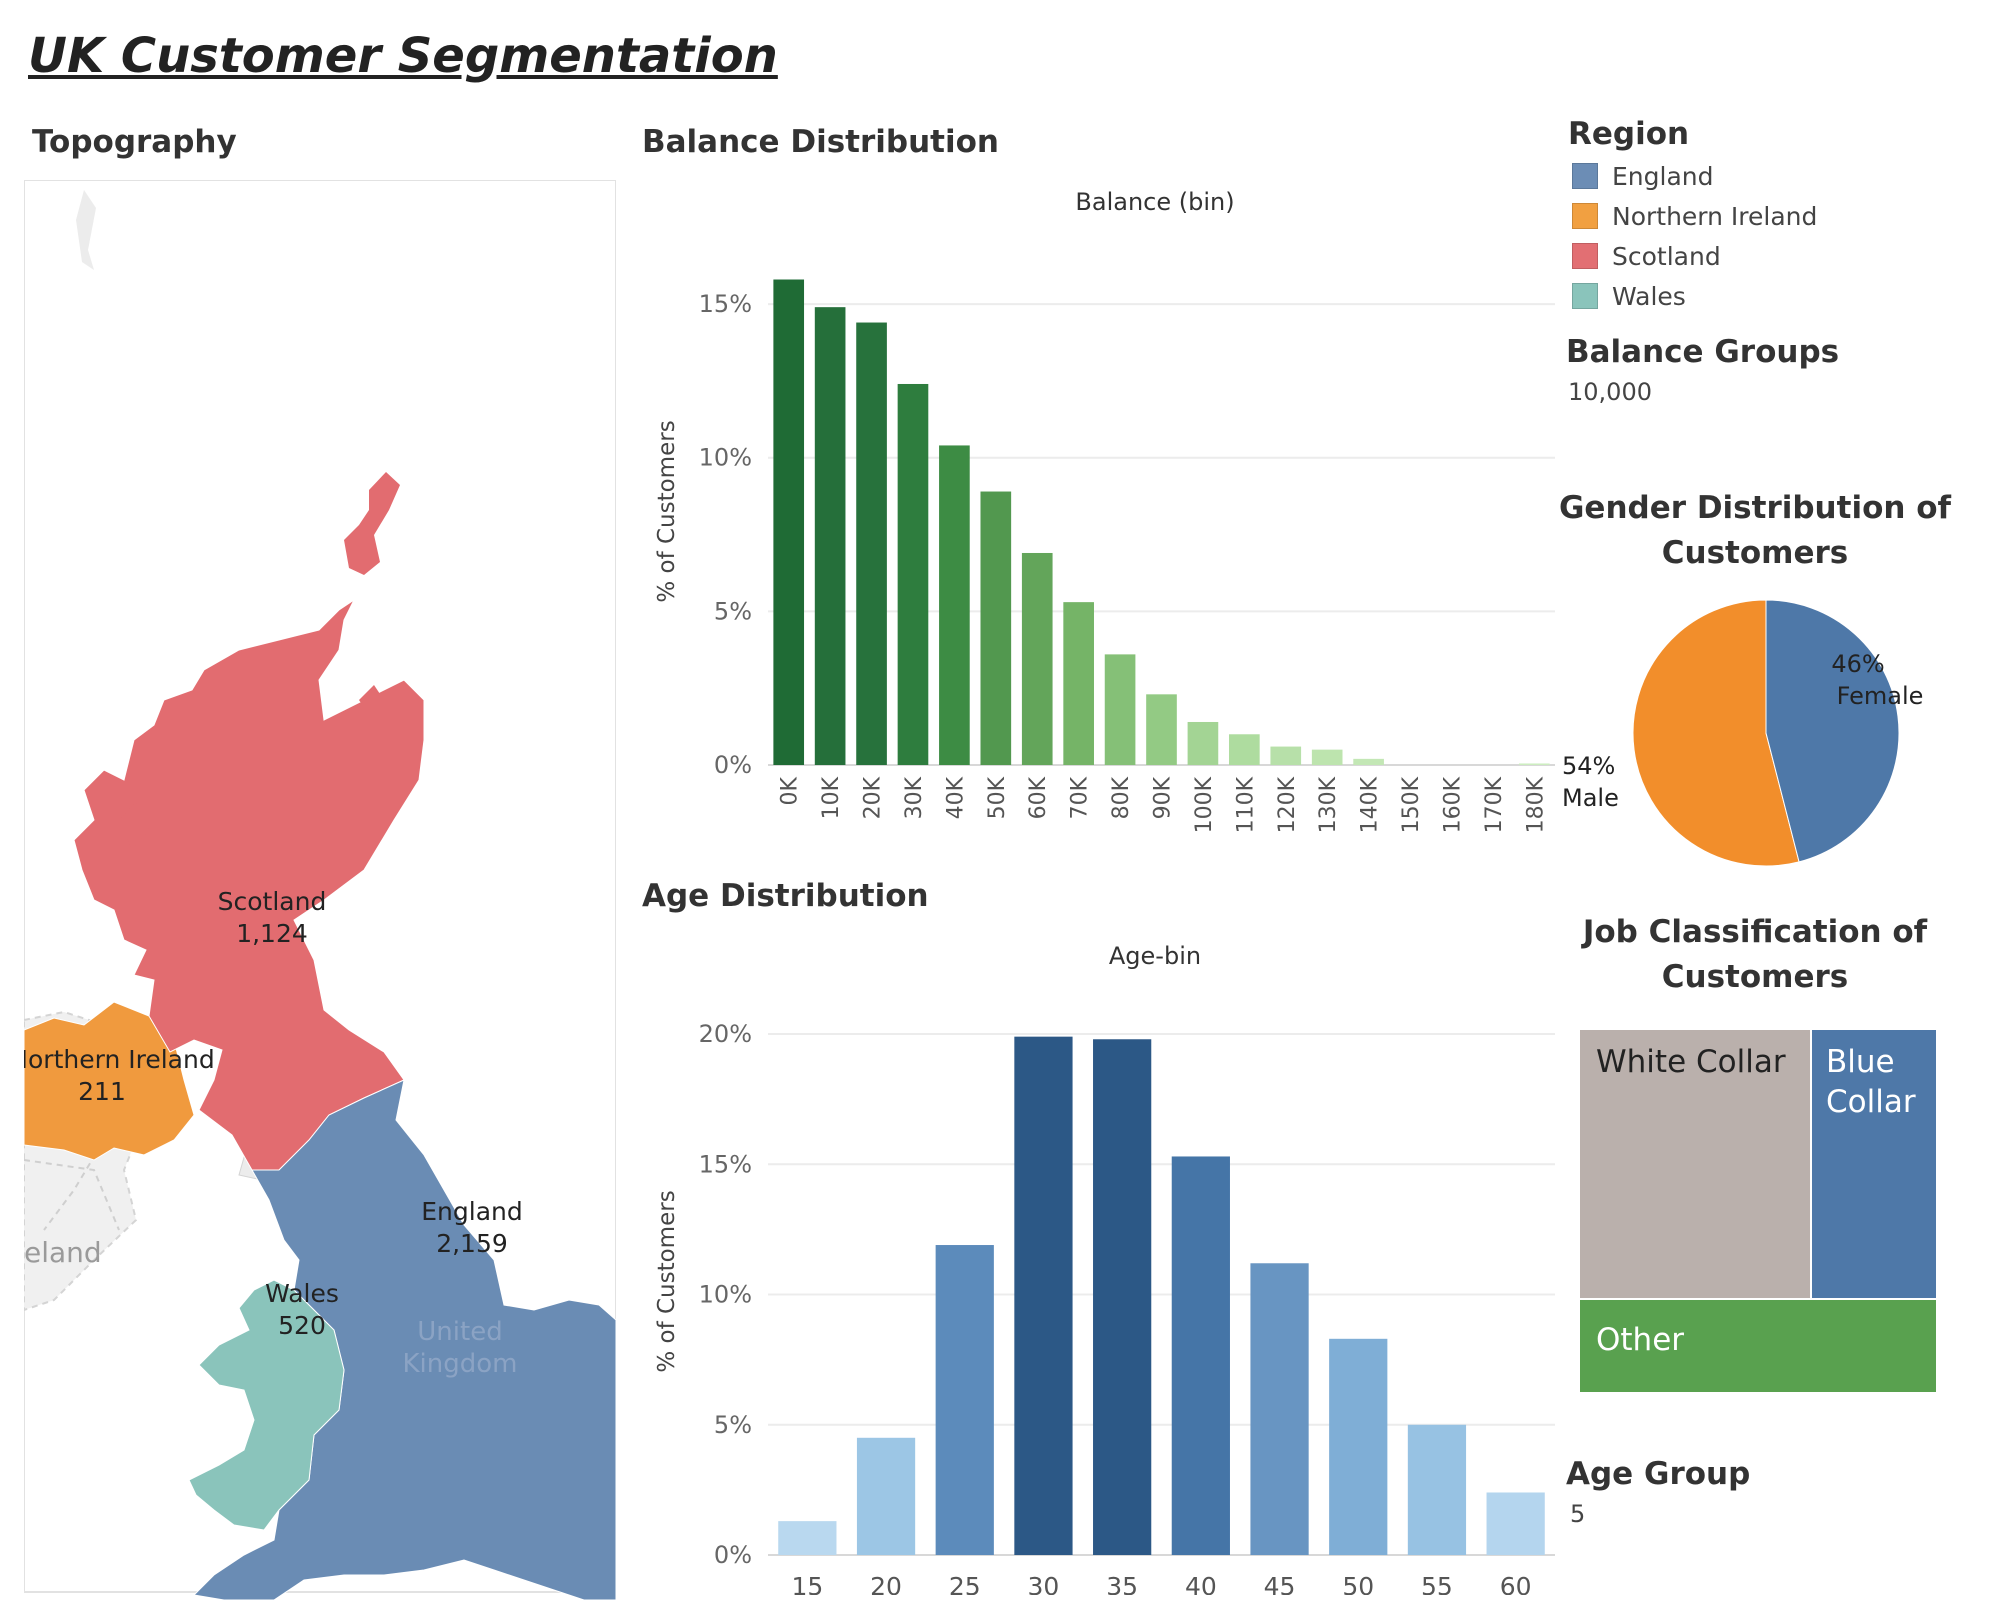 Image resolution: width=2000 pixels, height=1600 pixels. I want to click on region-legend: England Northern Ireland Scotland Wales, so click(1694, 236).